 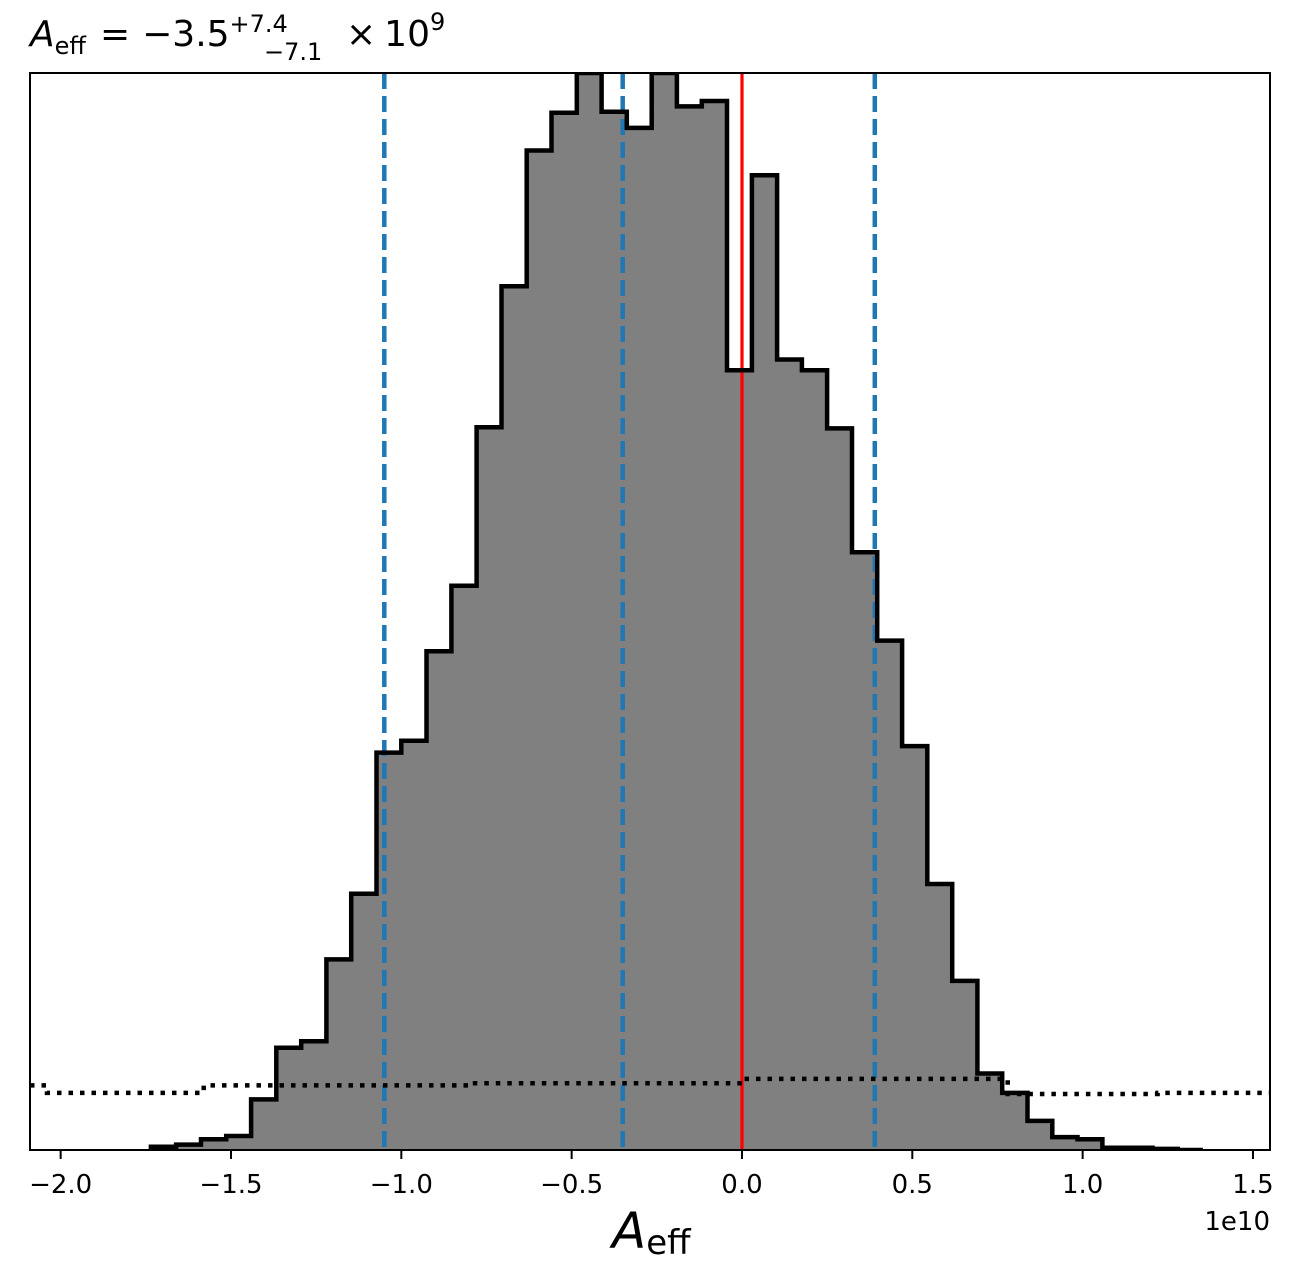 What do you see at coordinates (651, 1175) in the screenshot?
I see `x-axis-ticks: −2.0 −1.5 −1.0 −0.5 0.0 0.5 1.0 1.5` at bounding box center [651, 1175].